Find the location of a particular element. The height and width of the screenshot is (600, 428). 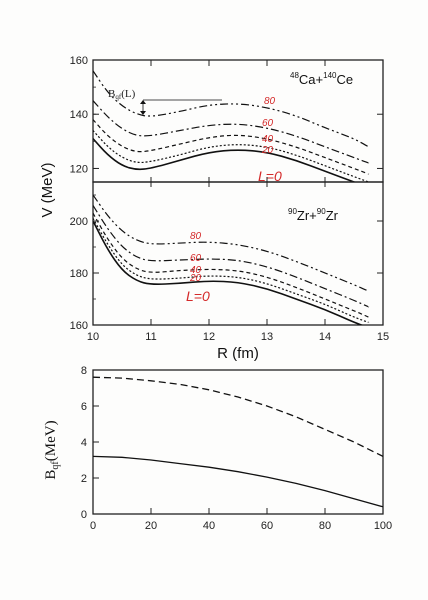

top-y-tick-label: 140 is located at coordinates (79, 115).